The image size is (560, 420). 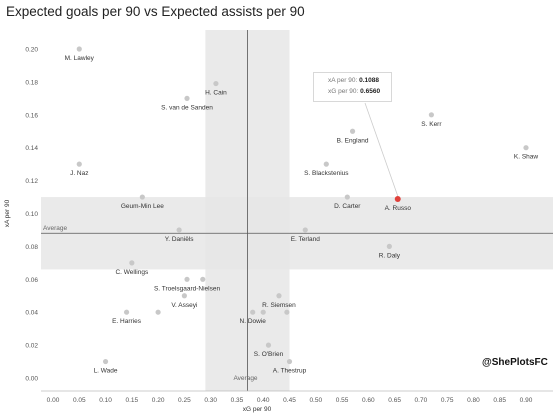 I want to click on tooltip-xa-value: 0.1088, so click(x=369, y=80).